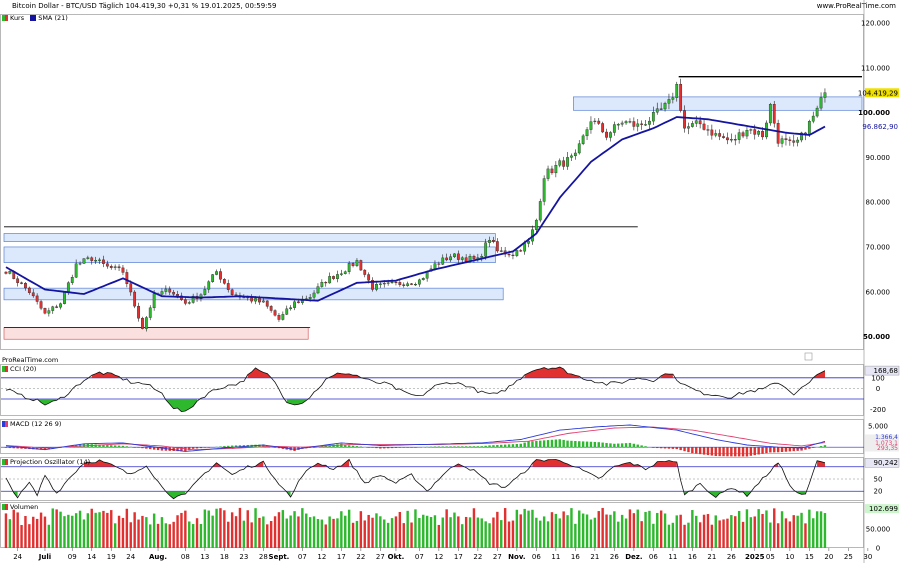 The image size is (900, 563). Describe the element at coordinates (731, 557) in the screenshot. I see `x-tick-label: 26` at that location.